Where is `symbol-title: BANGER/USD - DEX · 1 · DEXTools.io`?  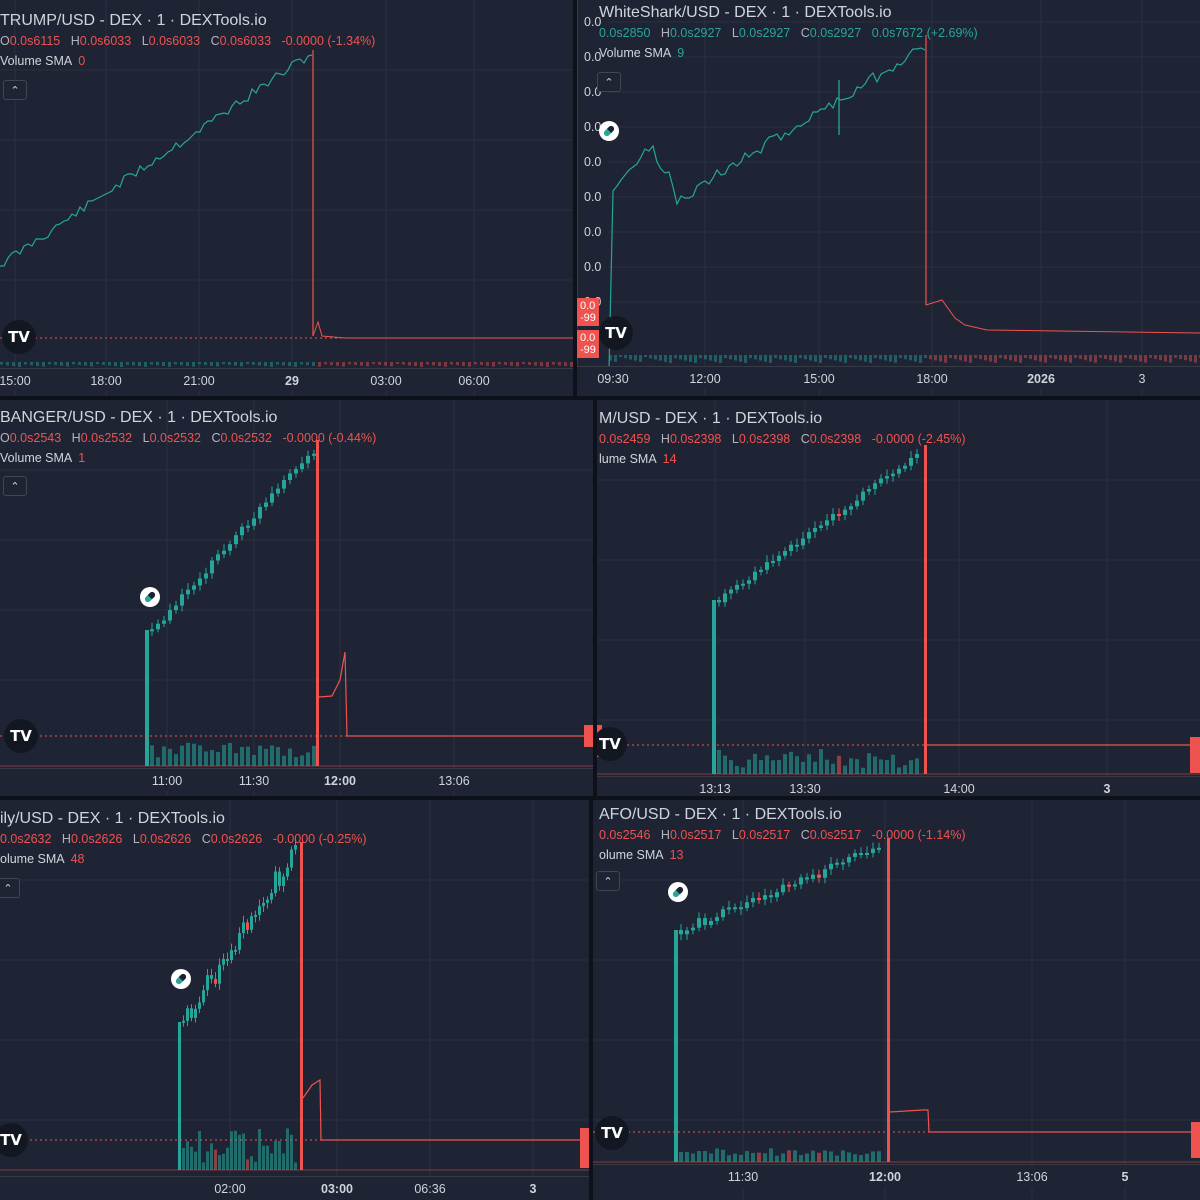 symbol-title: BANGER/USD - DEX · 1 · DEXTools.io is located at coordinates (139, 417).